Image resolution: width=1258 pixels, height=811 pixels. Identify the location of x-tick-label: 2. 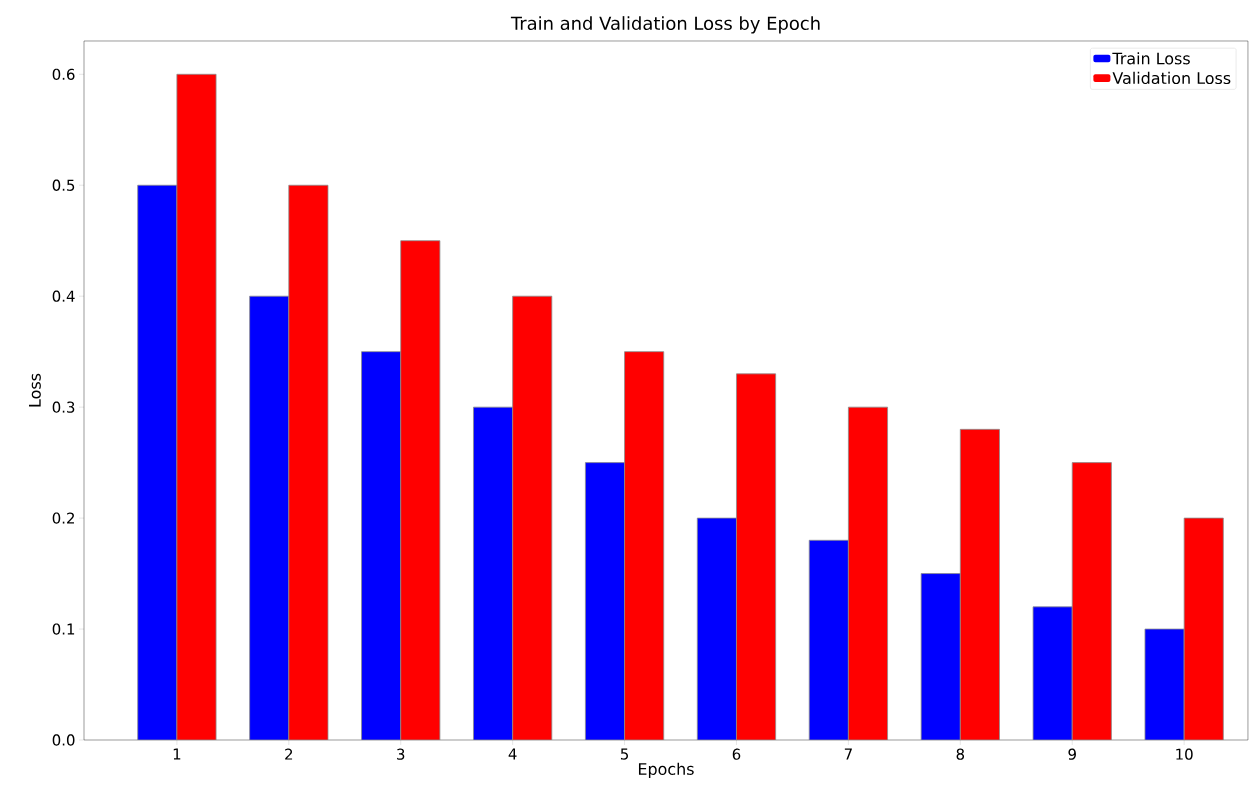
(289, 754).